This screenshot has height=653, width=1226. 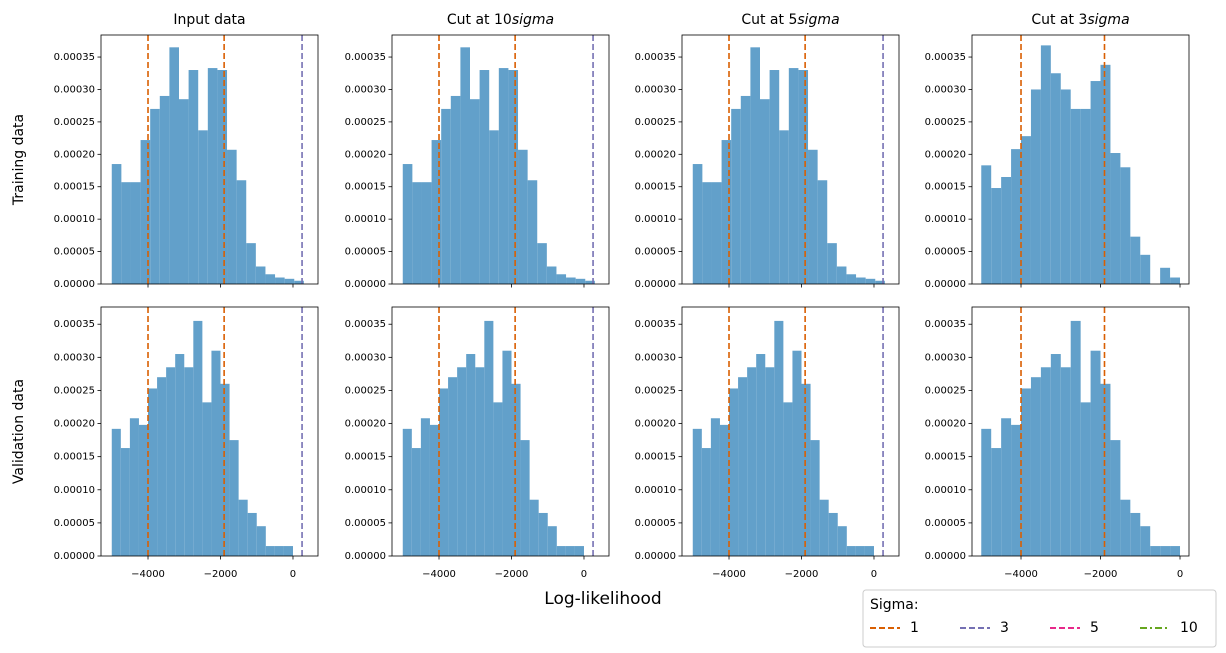 What do you see at coordinates (209, 20) in the screenshot?
I see `subplot-title: Input data` at bounding box center [209, 20].